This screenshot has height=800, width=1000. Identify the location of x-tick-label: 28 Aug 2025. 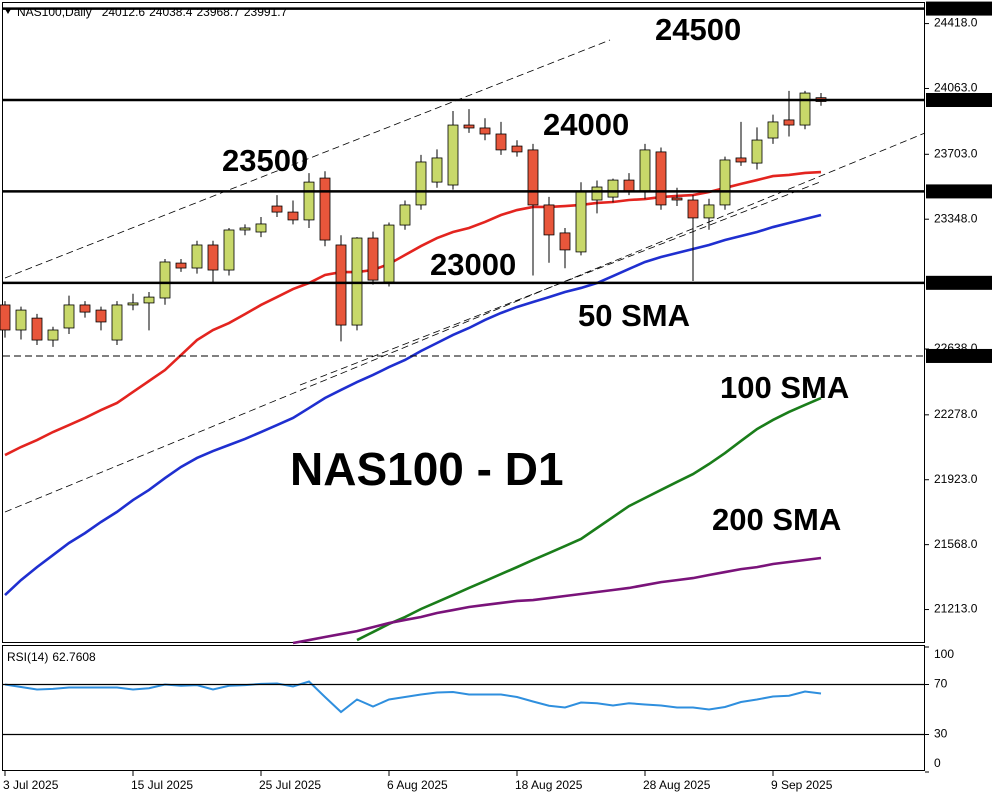
(677, 785).